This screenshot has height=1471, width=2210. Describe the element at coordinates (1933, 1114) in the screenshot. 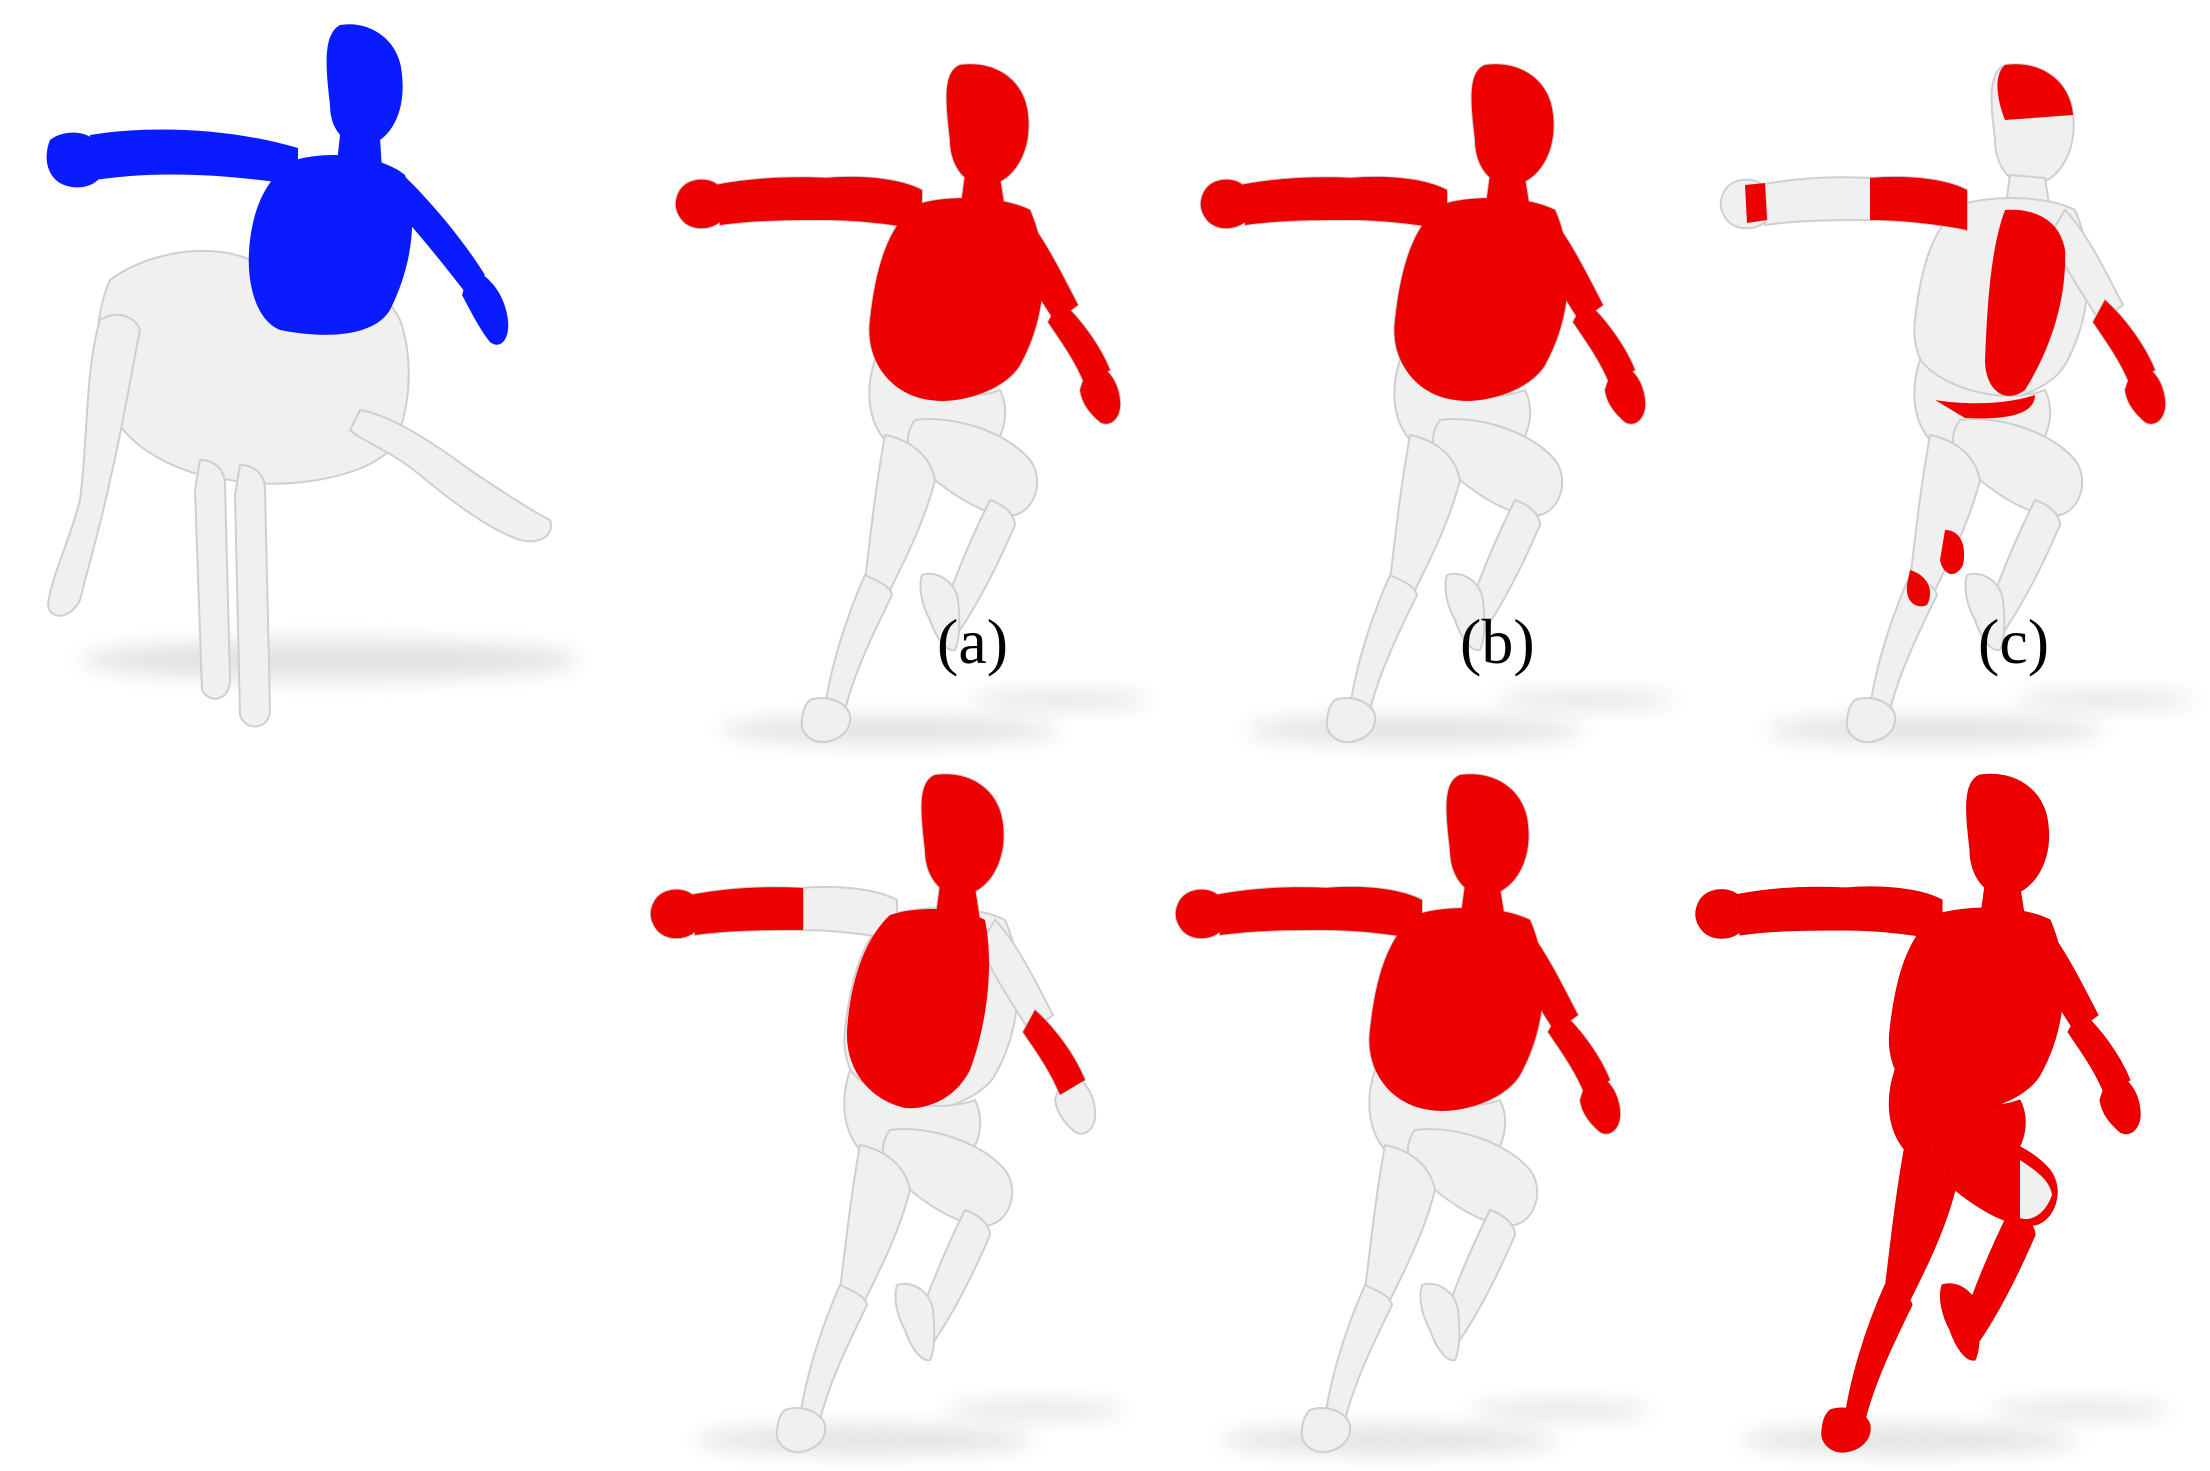

I see `result-human-bottom-right` at that location.